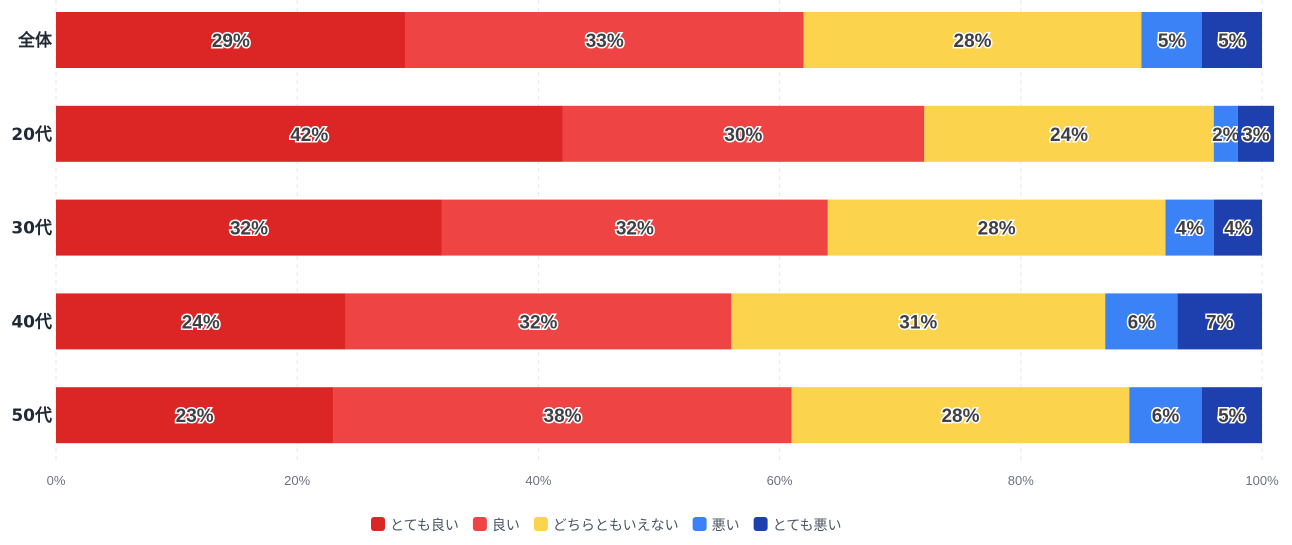 The image size is (1292, 545). I want to click on data-label: 23%, so click(195, 416).